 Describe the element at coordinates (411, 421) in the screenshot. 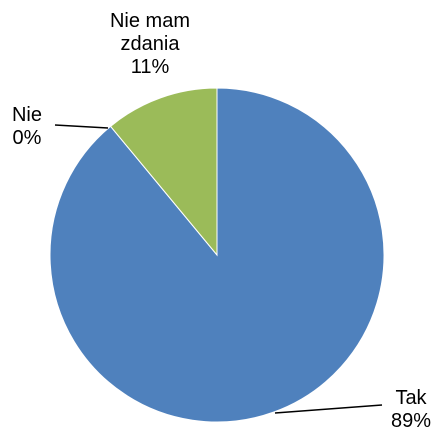

I see `slice-value: 89%` at that location.